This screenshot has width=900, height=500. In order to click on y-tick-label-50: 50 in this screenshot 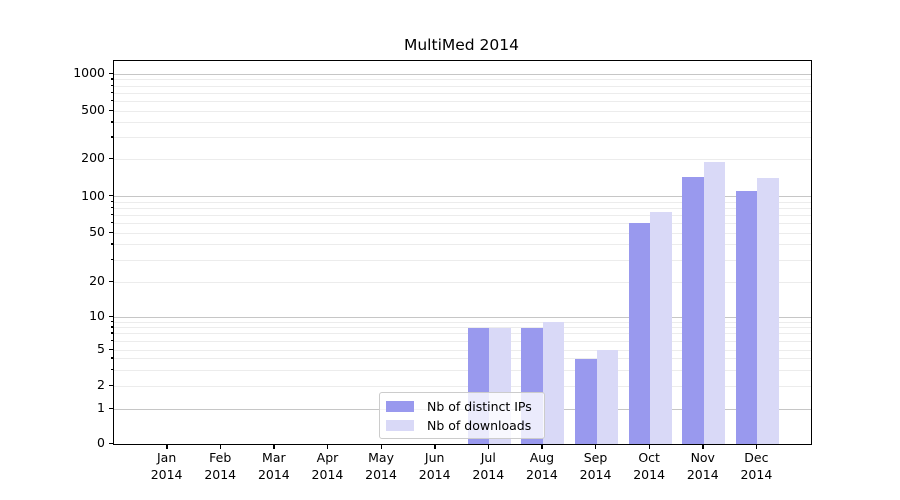, I will do `click(97, 231)`.